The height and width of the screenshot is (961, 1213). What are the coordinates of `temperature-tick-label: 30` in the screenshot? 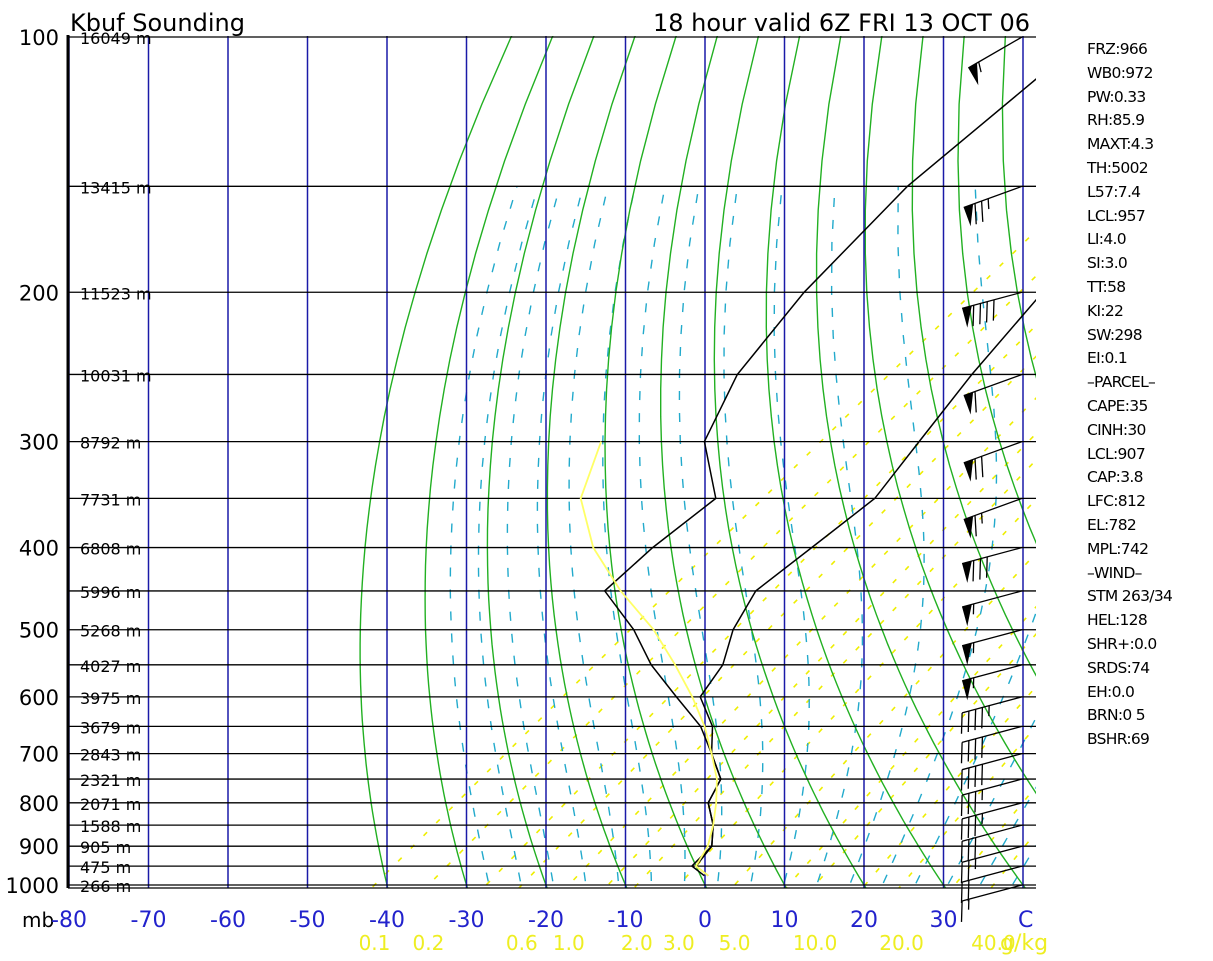 It's located at (944, 920).